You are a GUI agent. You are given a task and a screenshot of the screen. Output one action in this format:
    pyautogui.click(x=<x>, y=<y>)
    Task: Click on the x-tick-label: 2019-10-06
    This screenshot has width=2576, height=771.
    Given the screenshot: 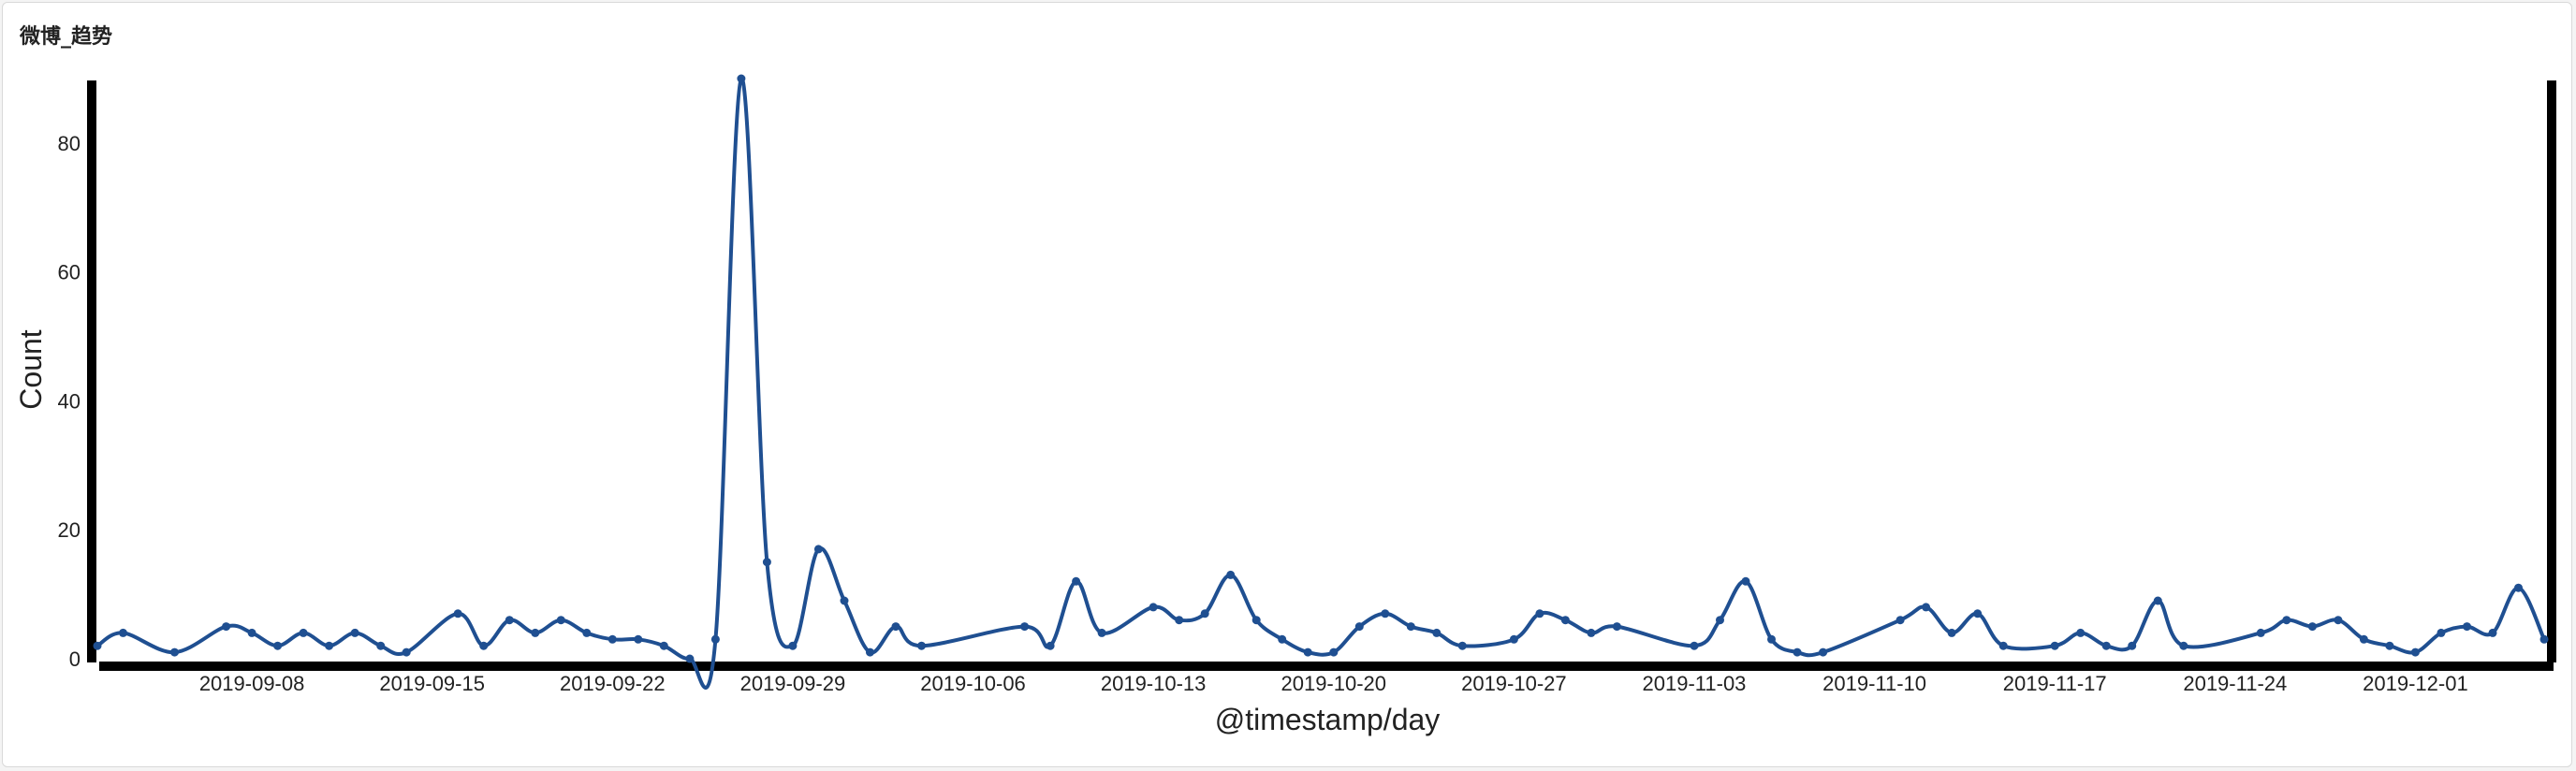 What is the action you would take?
    pyautogui.click(x=973, y=683)
    